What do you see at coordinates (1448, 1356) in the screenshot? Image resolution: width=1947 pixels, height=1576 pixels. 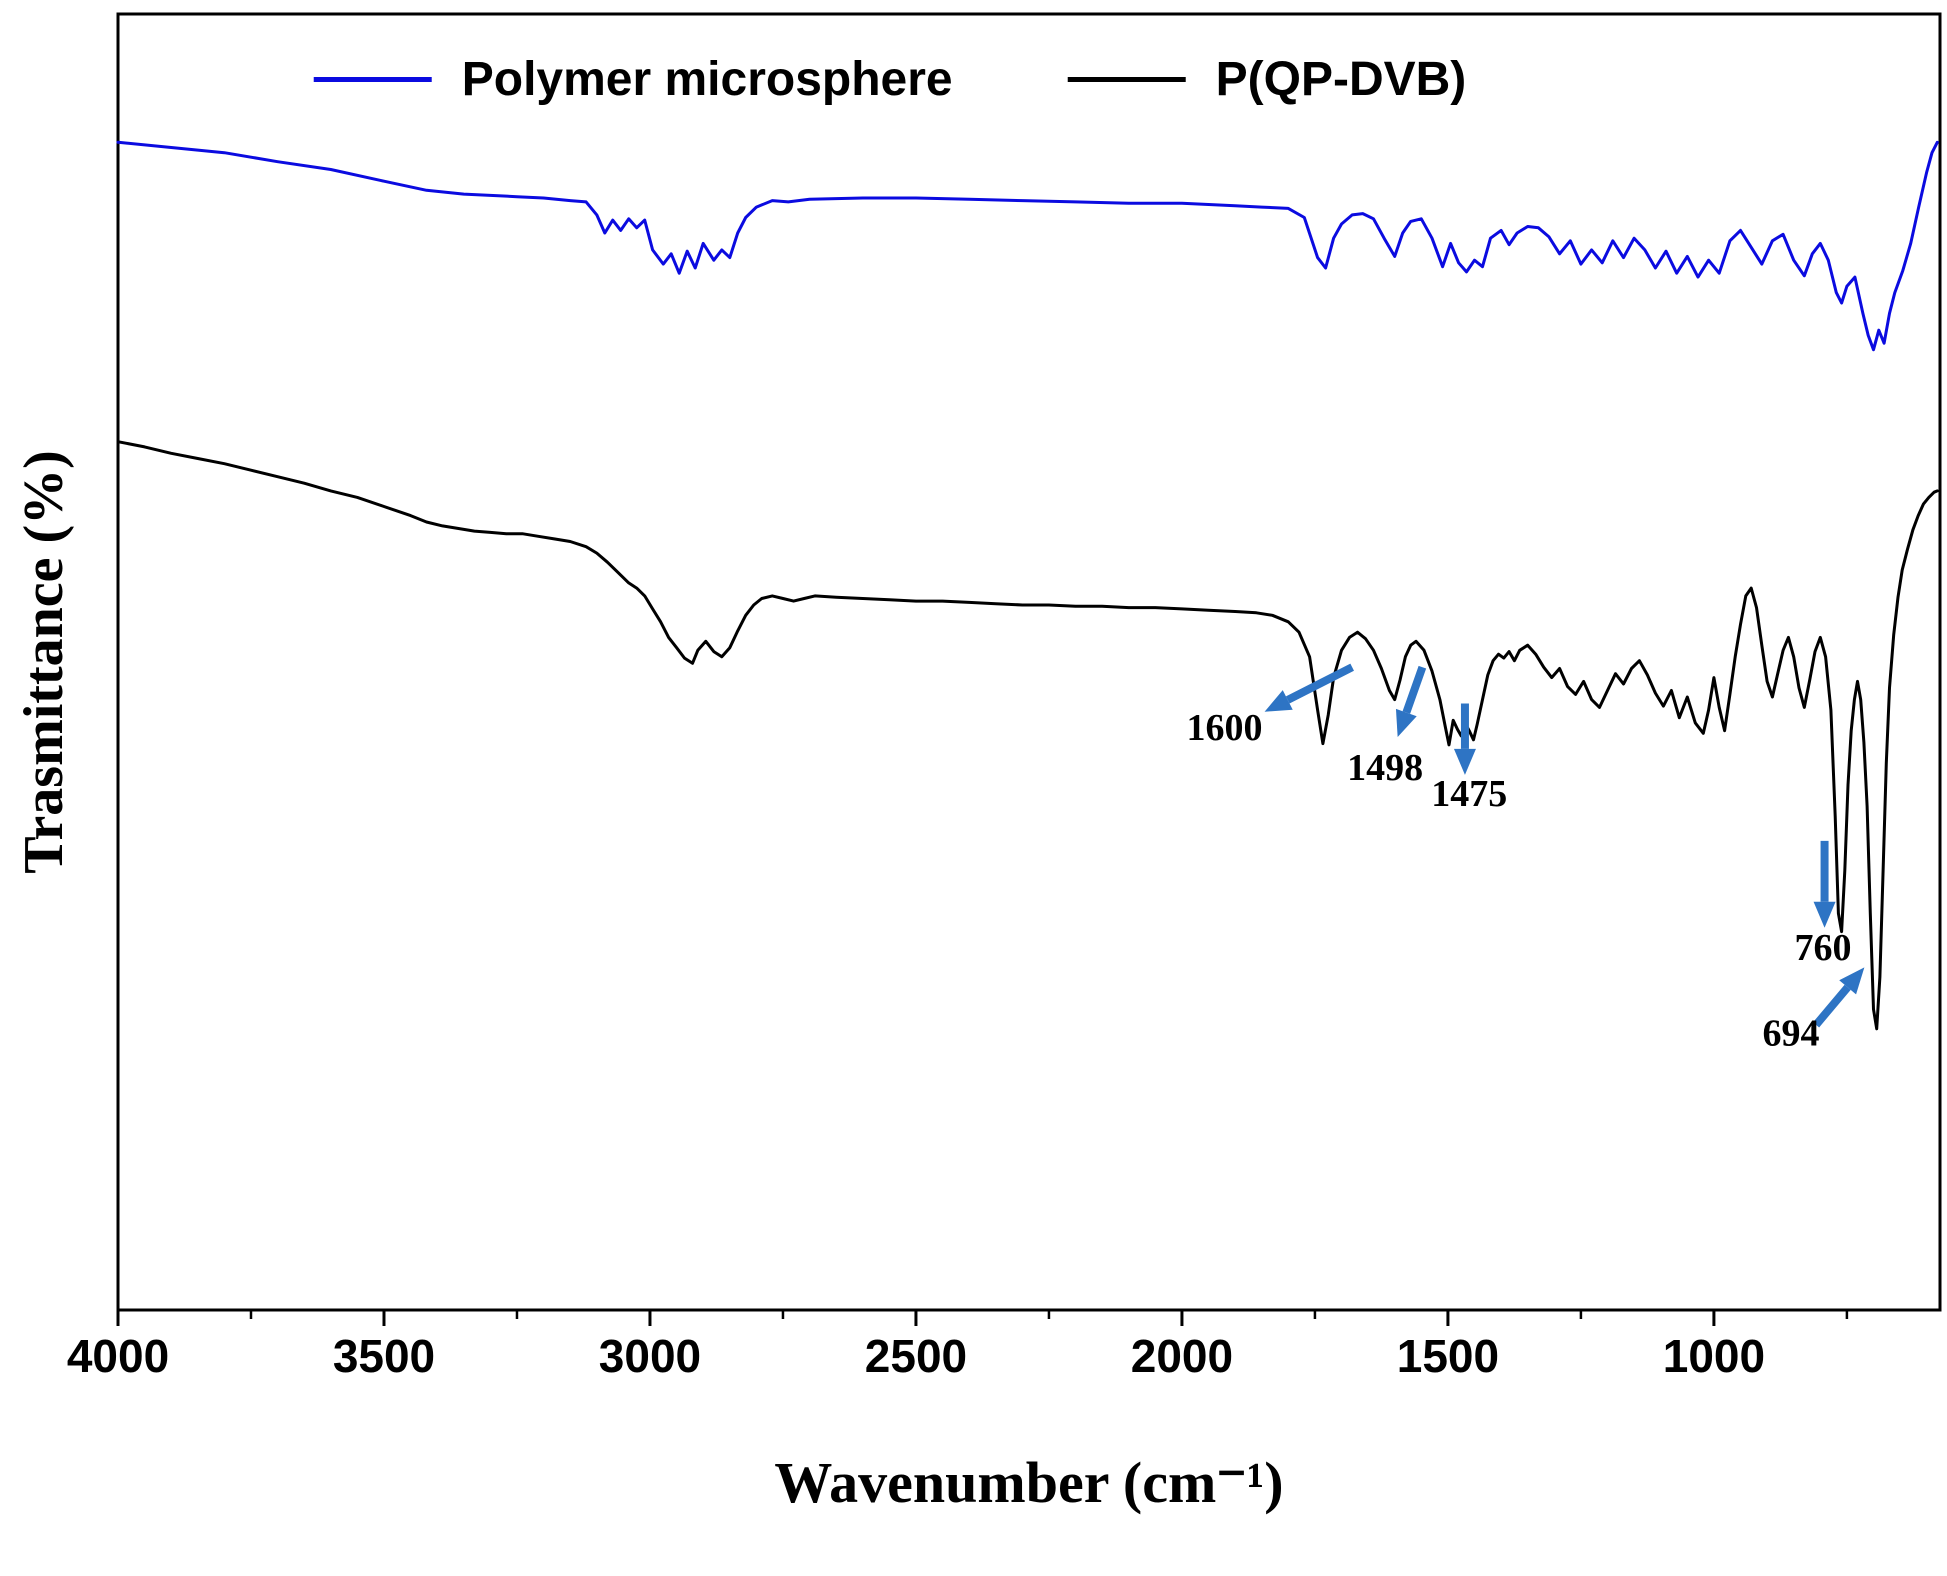 I see `x-tick-label: 1500` at bounding box center [1448, 1356].